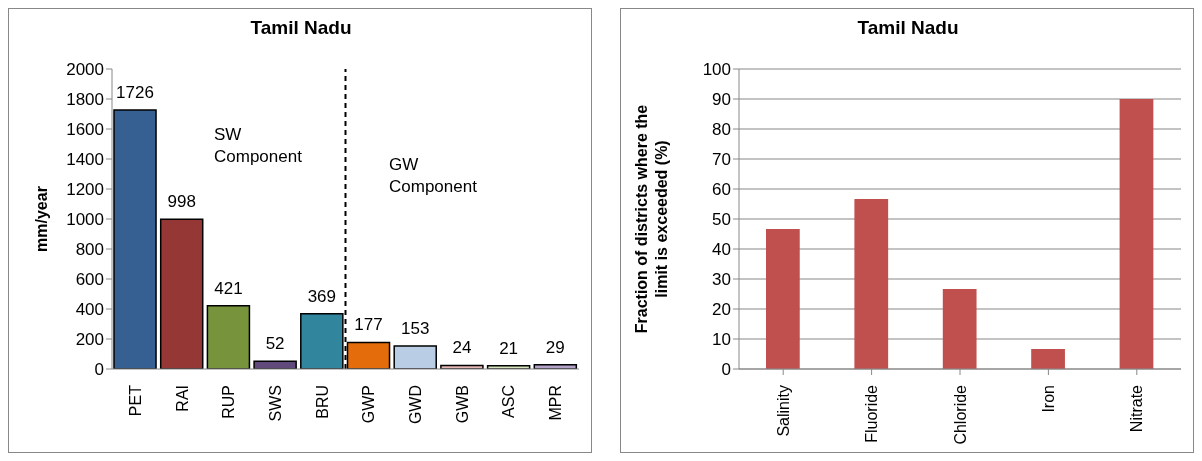 The height and width of the screenshot is (461, 1202). I want to click on y-tick-label: 60, so click(721, 190).